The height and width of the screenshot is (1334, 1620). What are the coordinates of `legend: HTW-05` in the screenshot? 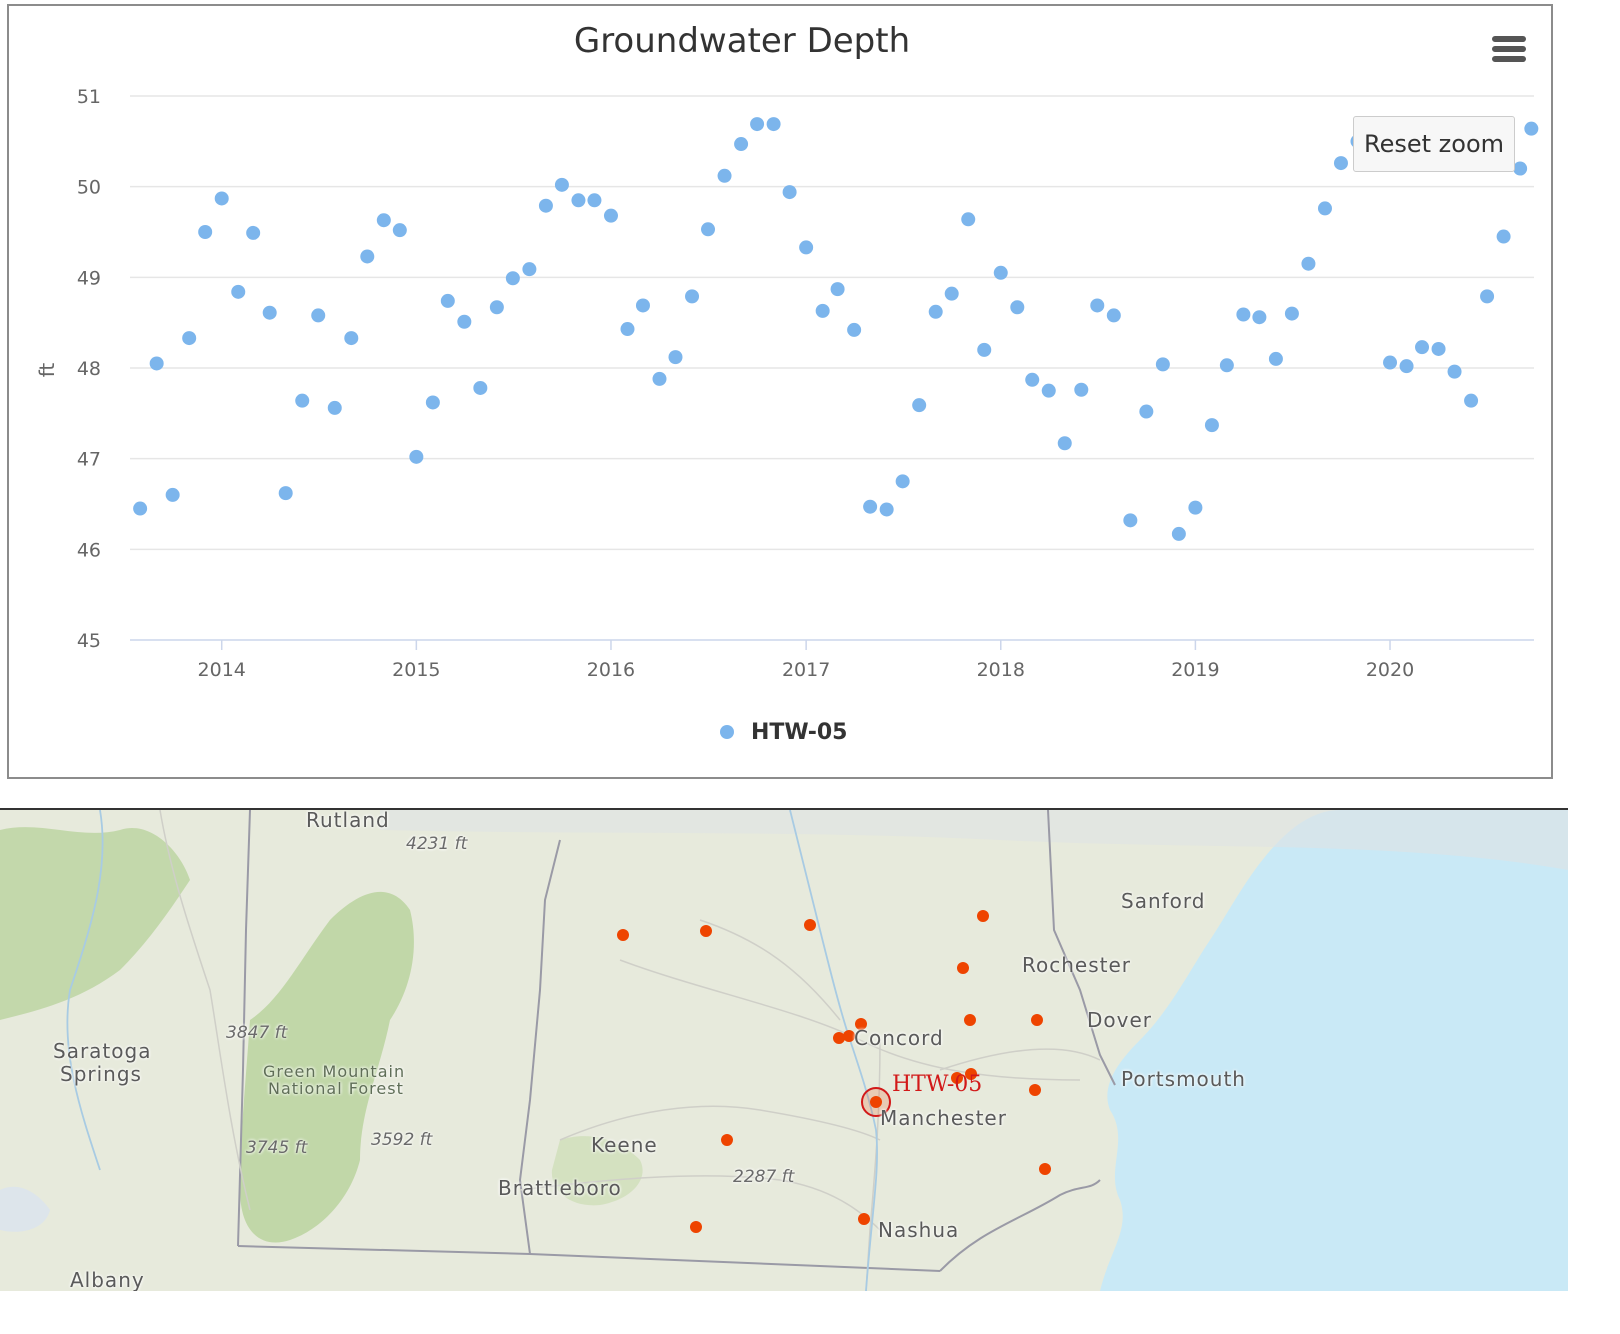 It's located at (783, 732).